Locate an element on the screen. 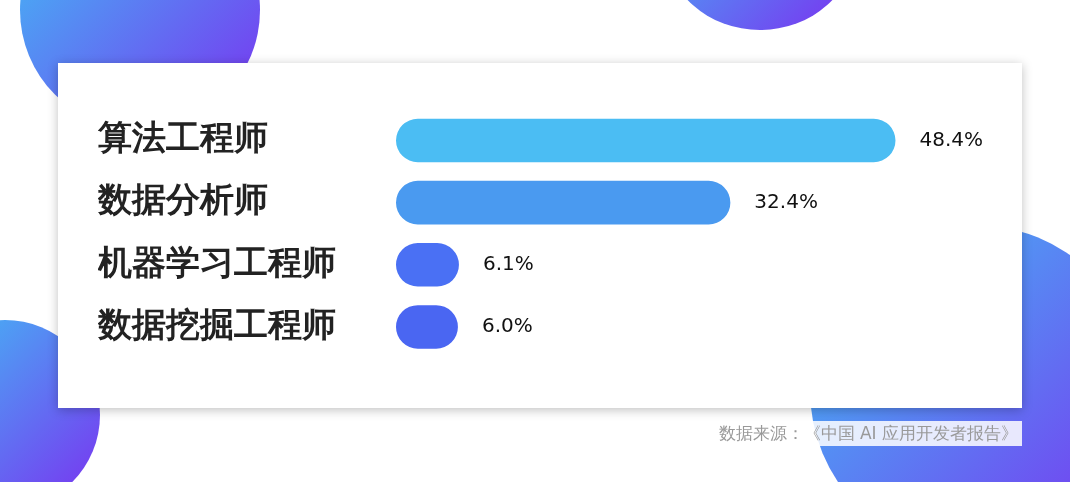  data-label: 48.4% is located at coordinates (951, 138).